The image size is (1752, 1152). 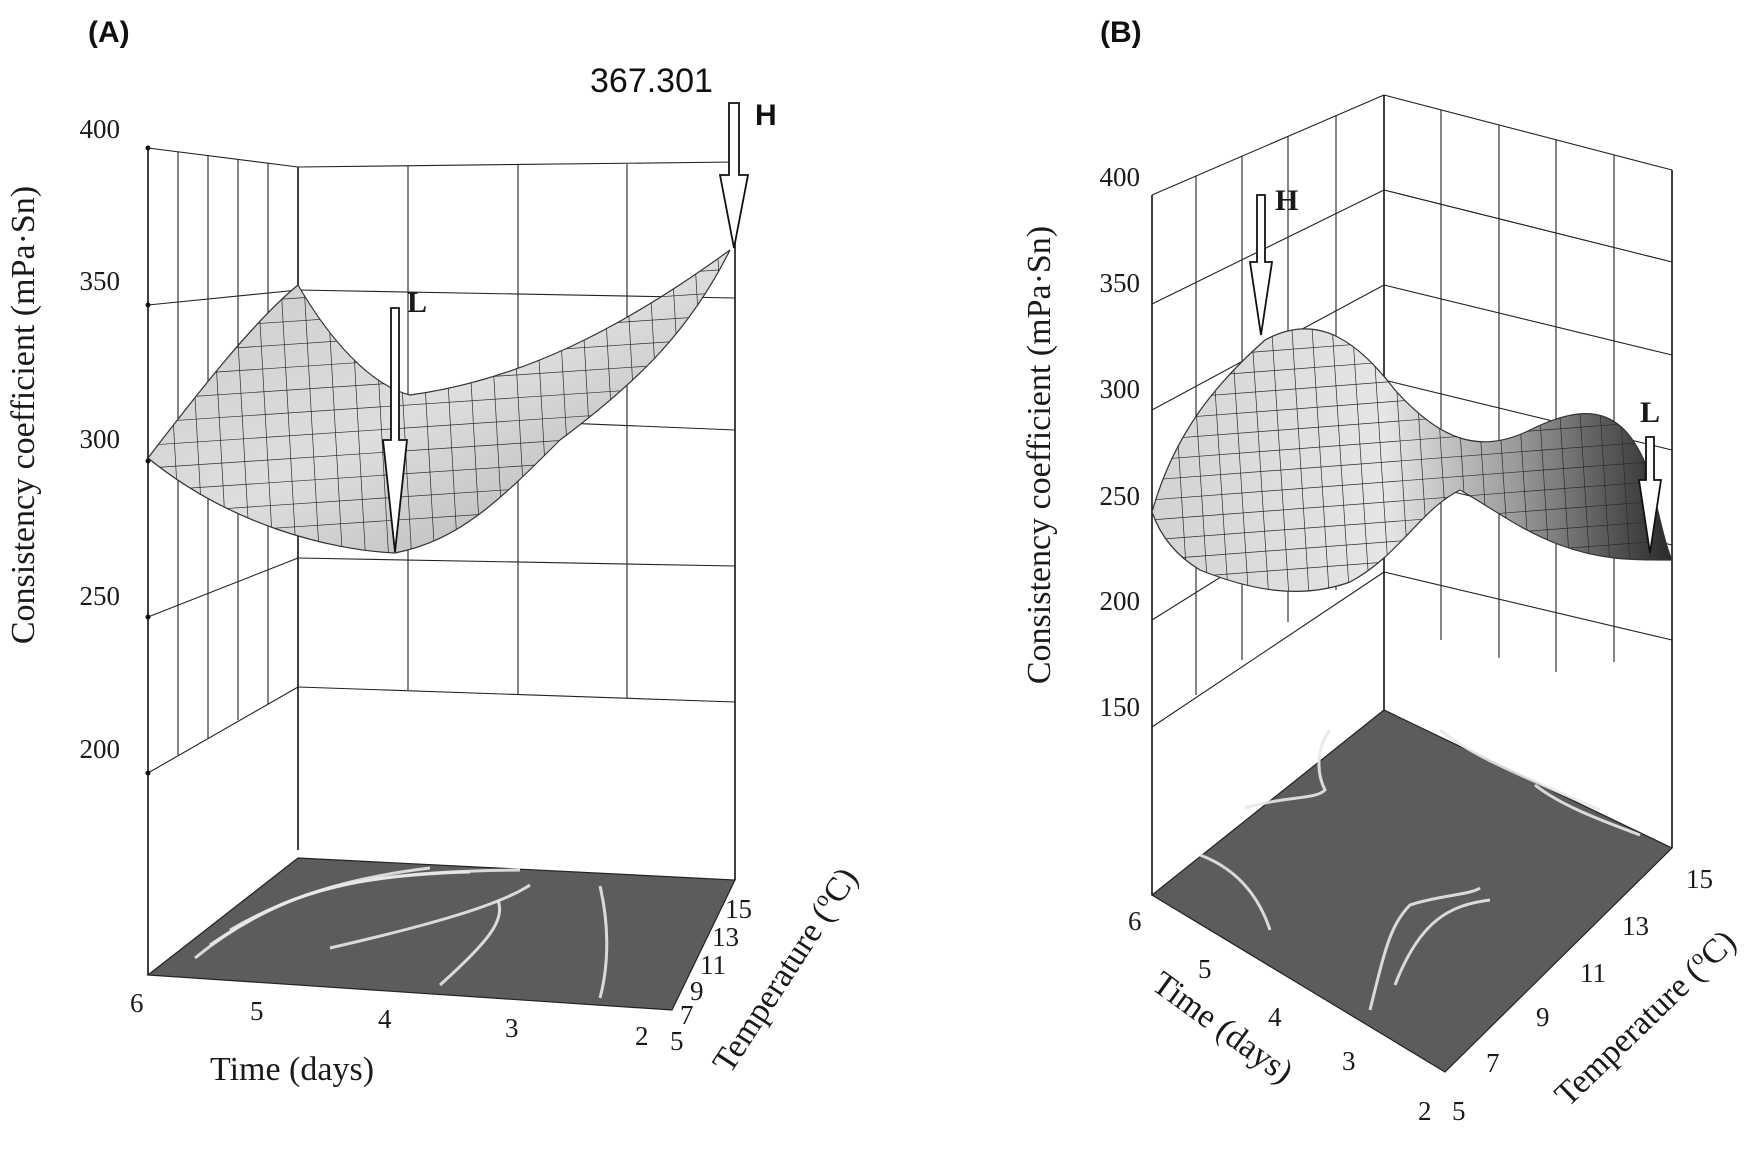 What do you see at coordinates (1459, 1111) in the screenshot?
I see `panel-b-temp-tick: 5` at bounding box center [1459, 1111].